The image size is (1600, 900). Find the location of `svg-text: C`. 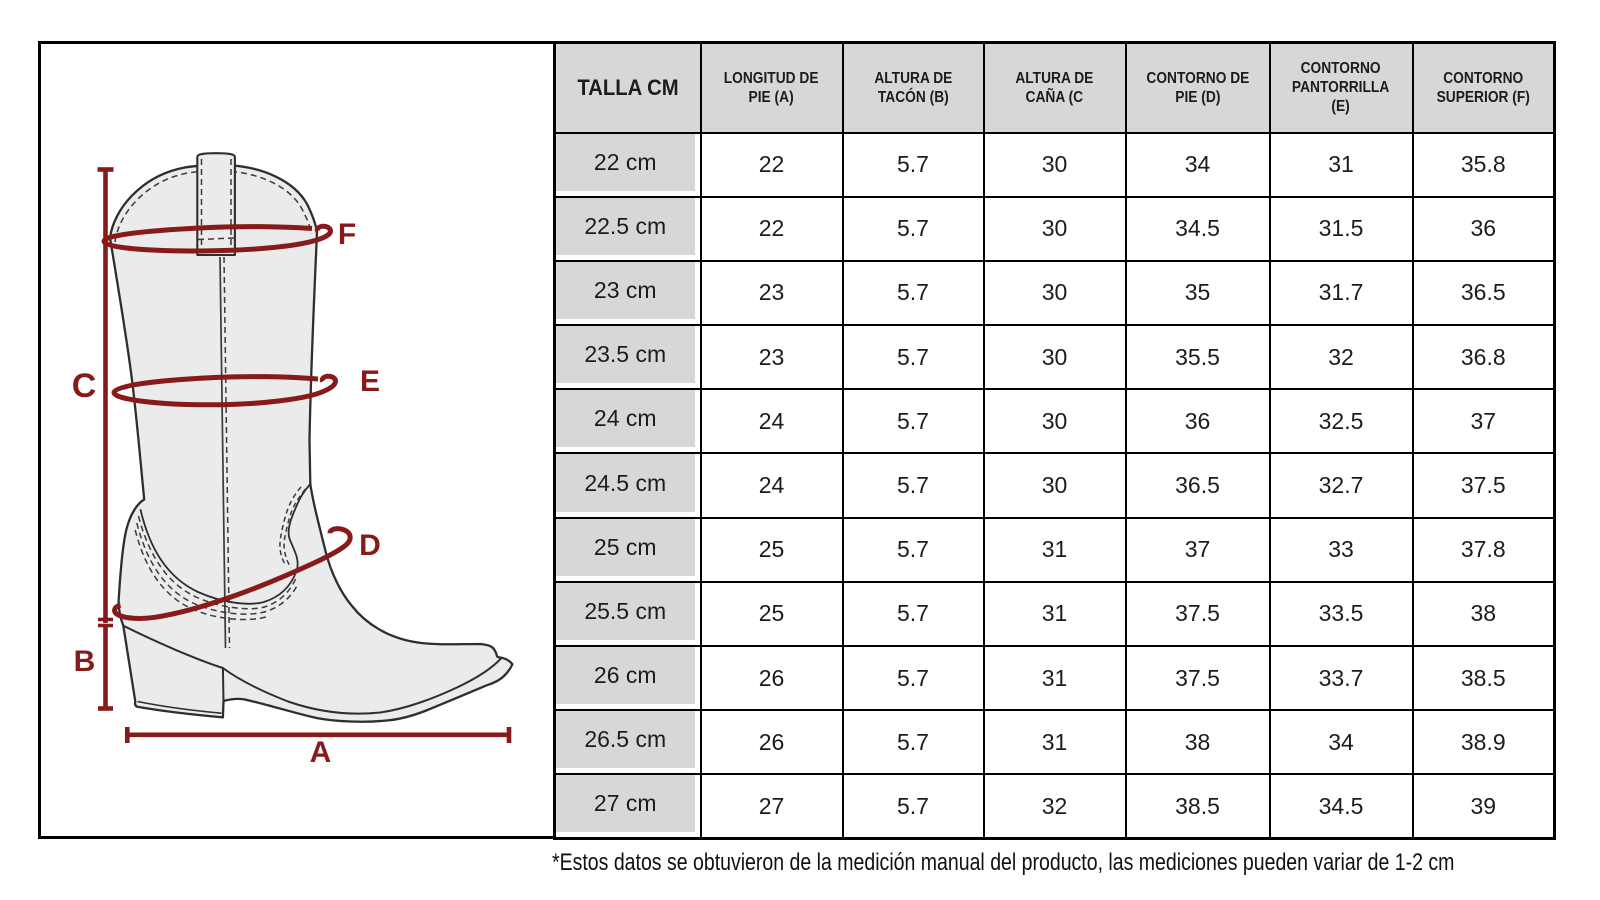

svg-text: C is located at coordinates (84, 386).